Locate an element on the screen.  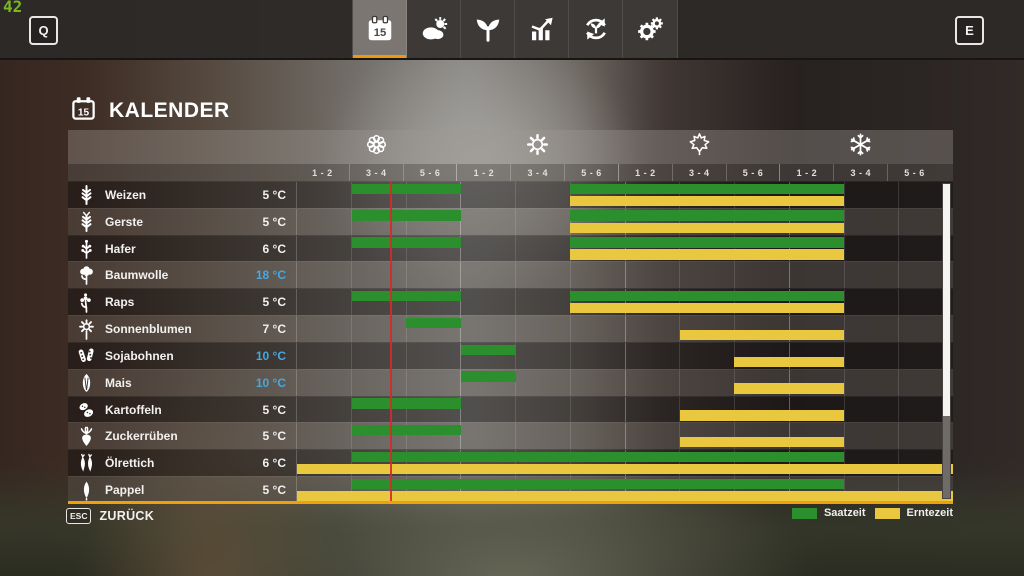
crop-name: Gerste is located at coordinates (124, 221).